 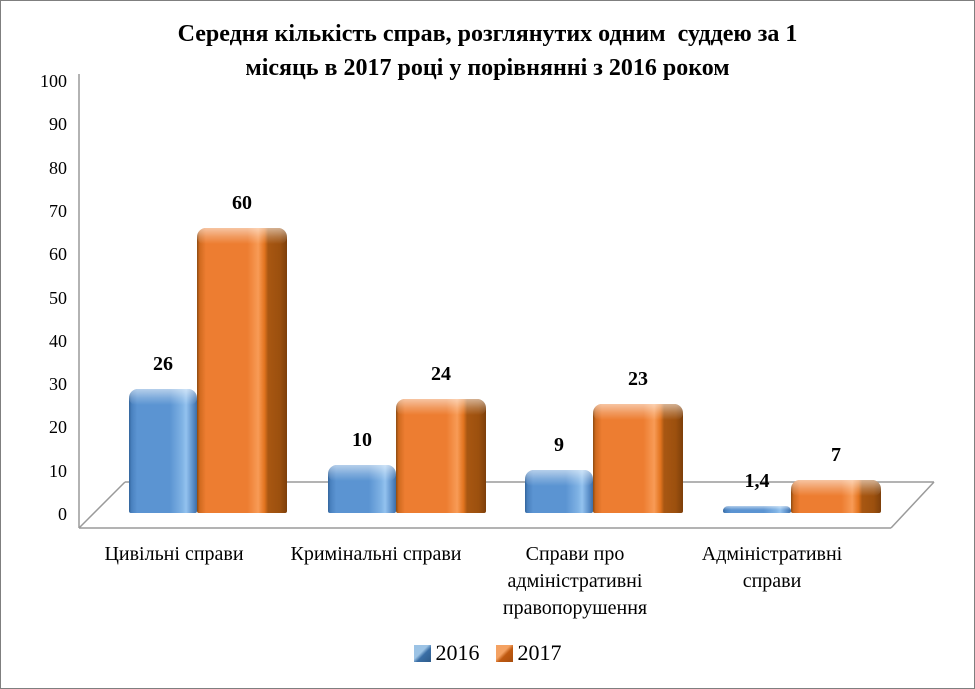 I want to click on y-tick-label-40: 40, so click(x=58, y=340).